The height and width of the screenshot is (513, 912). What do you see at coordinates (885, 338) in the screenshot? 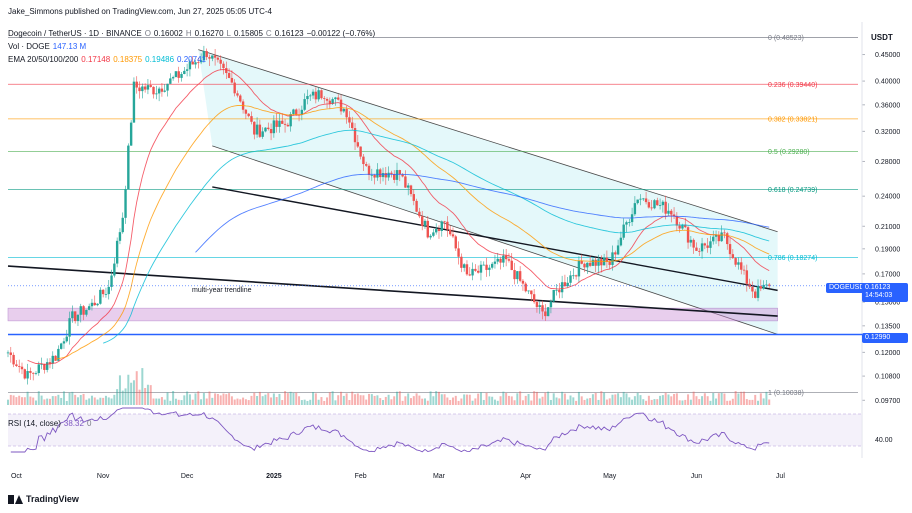
I see `support-price-tag: 0.12990` at bounding box center [885, 338].